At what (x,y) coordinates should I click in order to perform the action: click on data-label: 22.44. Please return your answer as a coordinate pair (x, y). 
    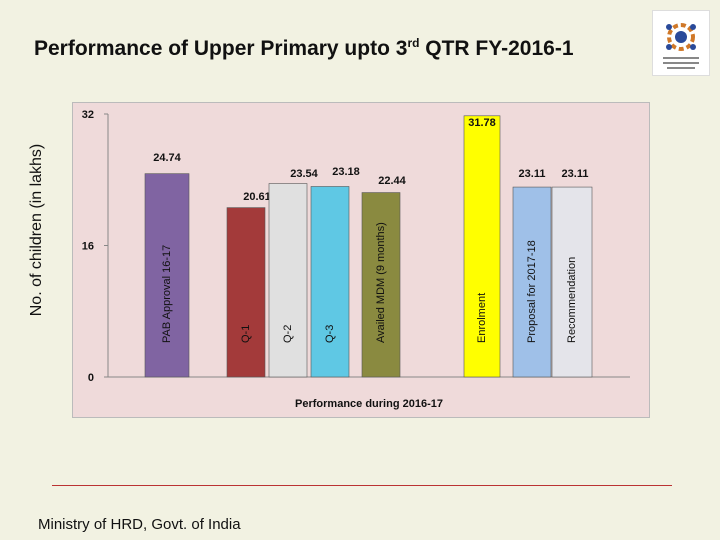
    Looking at the image, I should click on (392, 181).